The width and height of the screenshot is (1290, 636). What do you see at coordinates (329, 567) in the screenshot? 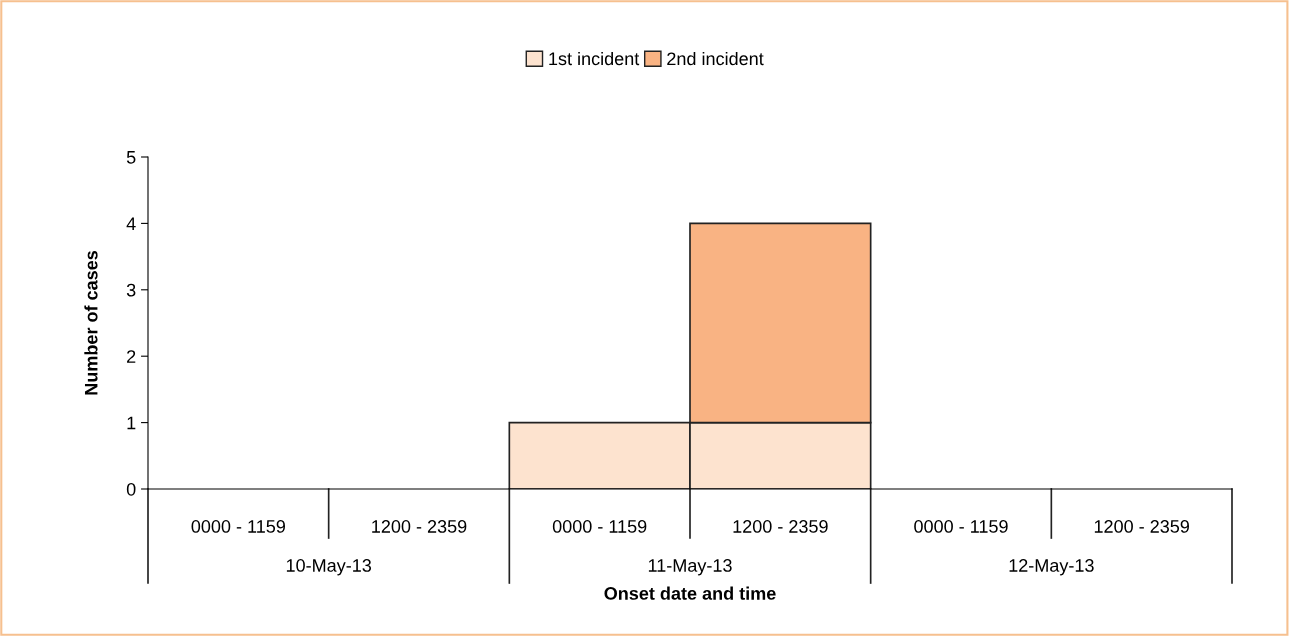
I see `text: 10-May-13` at bounding box center [329, 567].